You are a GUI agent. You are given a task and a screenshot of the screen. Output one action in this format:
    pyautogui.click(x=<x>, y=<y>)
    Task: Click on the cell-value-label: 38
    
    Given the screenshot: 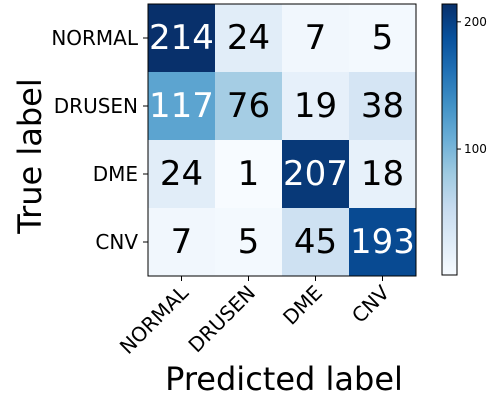 What is the action you would take?
    pyautogui.click(x=382, y=106)
    